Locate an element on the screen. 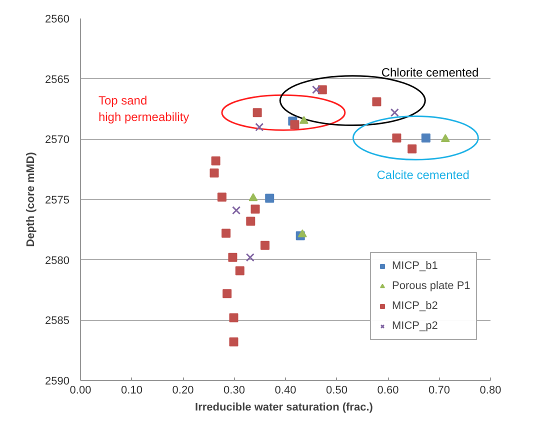 This screenshot has width=534, height=442. y-axis-title: Depth (core mMD) is located at coordinates (31, 199).